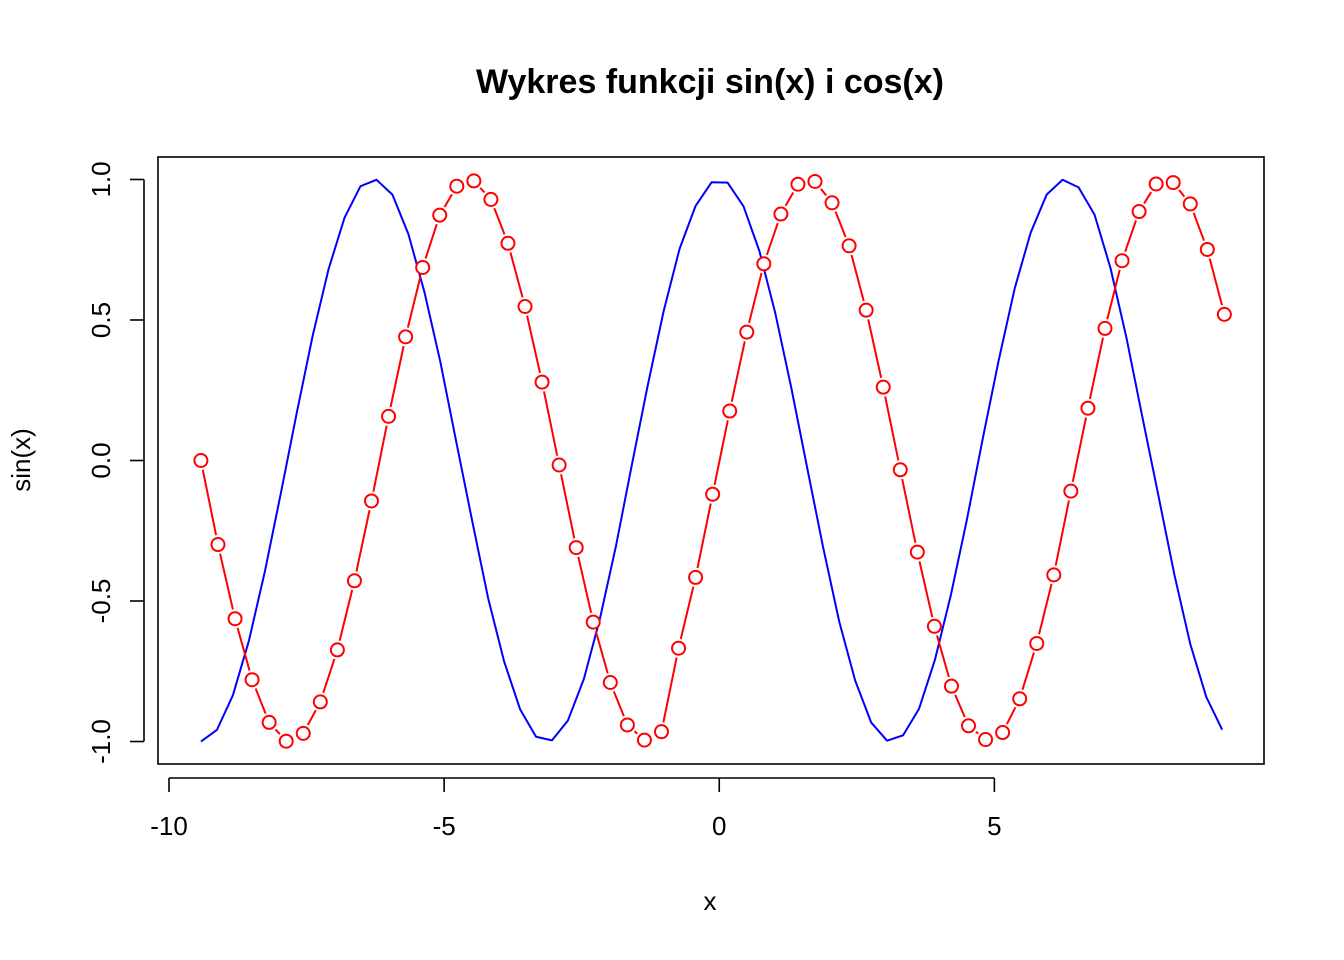 Image resolution: width=1344 pixels, height=960 pixels. I want to click on x-tick-label: 5, so click(994, 826).